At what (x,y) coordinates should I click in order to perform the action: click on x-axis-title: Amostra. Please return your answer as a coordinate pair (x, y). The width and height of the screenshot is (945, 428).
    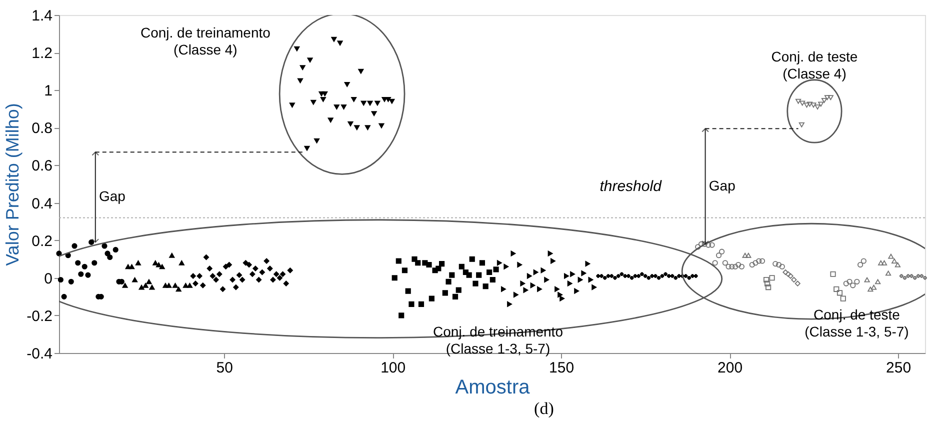
    Looking at the image, I should click on (493, 387).